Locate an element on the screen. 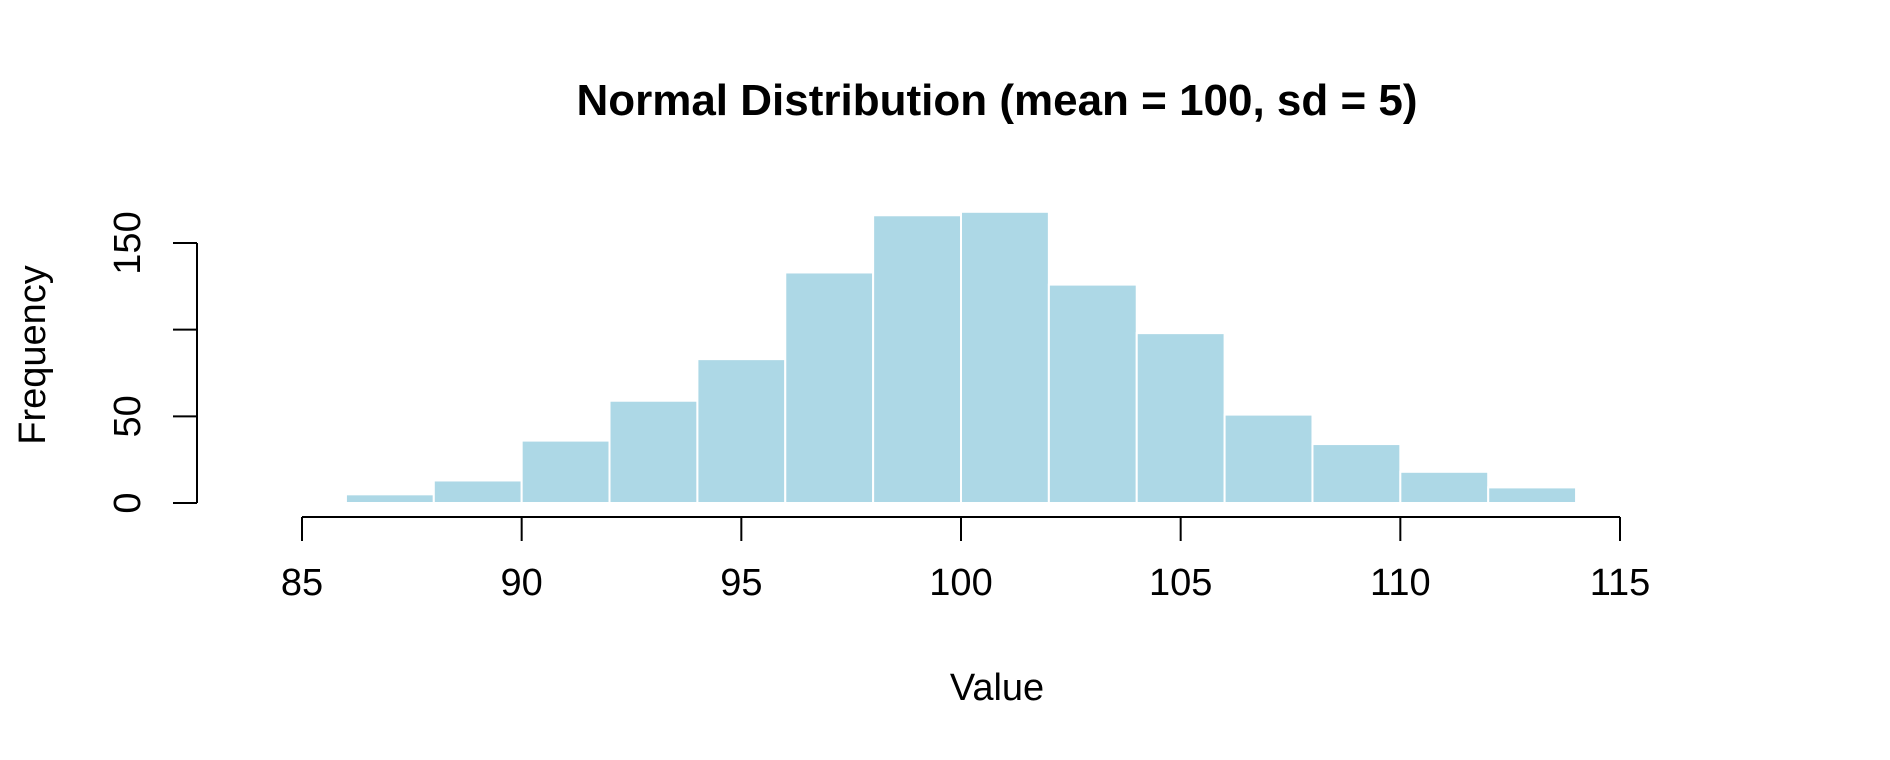 The height and width of the screenshot is (760, 1890). x-tick-label: 105 is located at coordinates (1180, 583).